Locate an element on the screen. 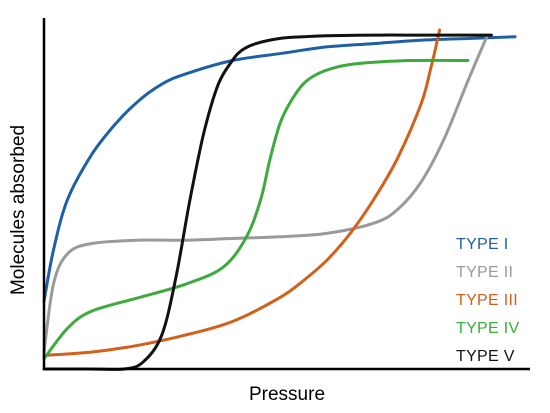  x-axis-label: Pressure is located at coordinates (287, 394).